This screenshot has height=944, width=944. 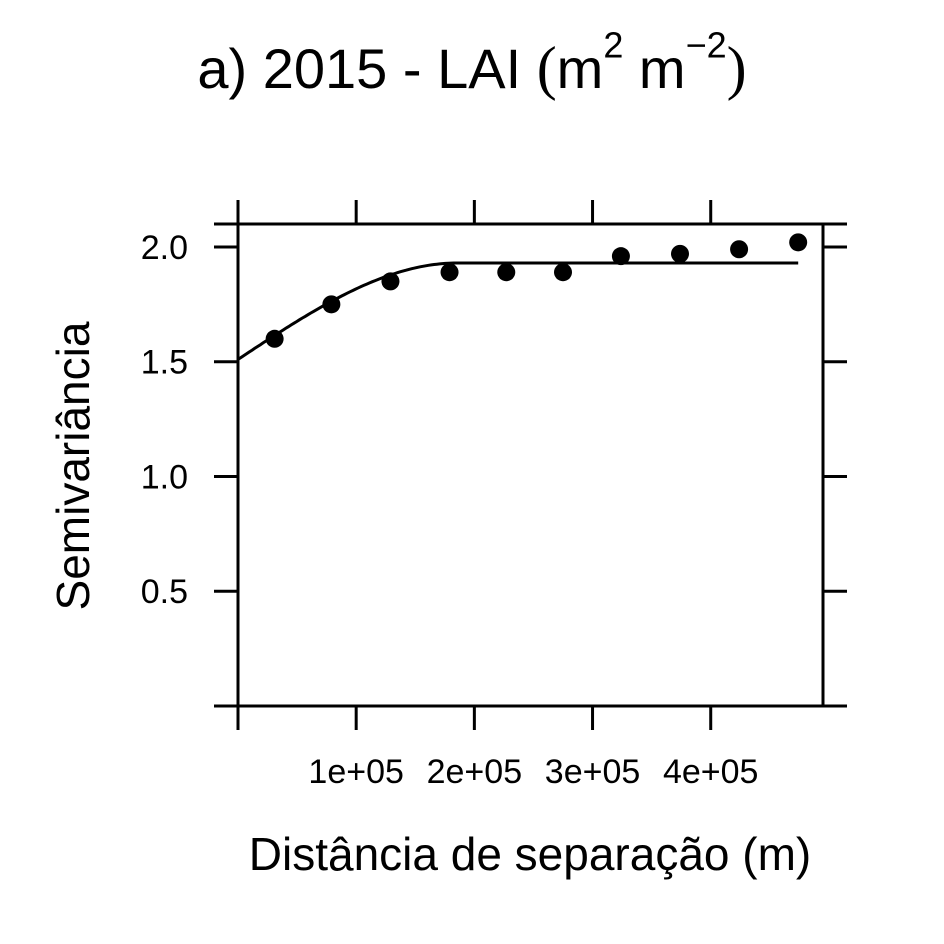 What do you see at coordinates (546, 68) in the screenshot?
I see `title-paren-open: (` at bounding box center [546, 68].